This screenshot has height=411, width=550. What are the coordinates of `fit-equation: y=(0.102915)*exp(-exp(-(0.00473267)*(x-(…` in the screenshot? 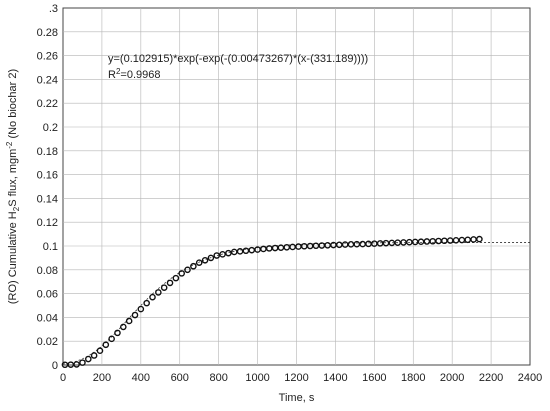 It's located at (238, 59).